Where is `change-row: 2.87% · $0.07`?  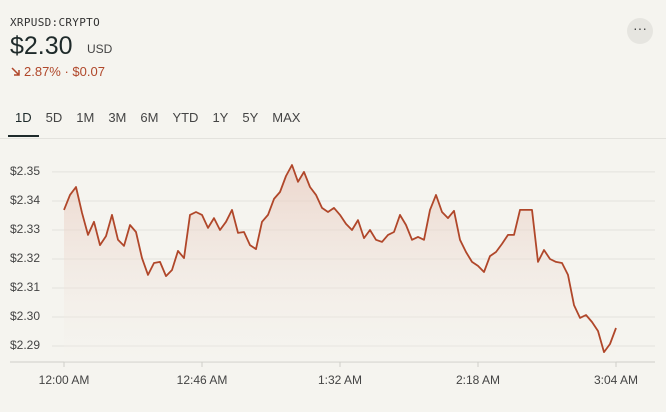
change-row: 2.87% · $0.07 is located at coordinates (57, 71).